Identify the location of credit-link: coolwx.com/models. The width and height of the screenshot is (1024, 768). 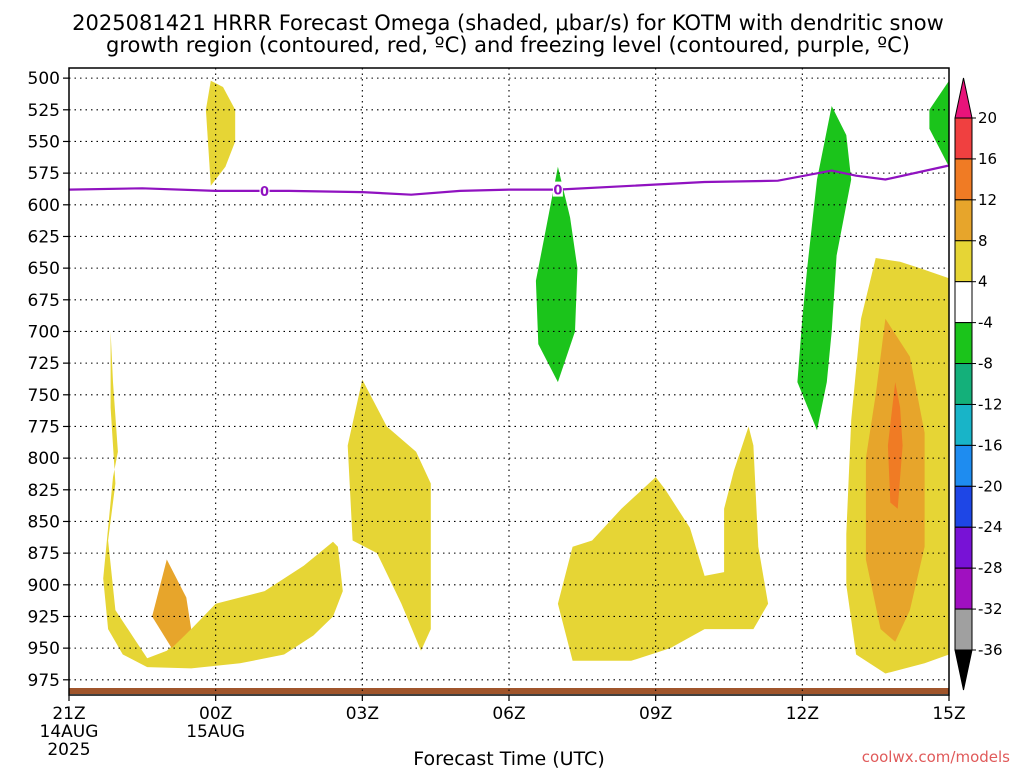
(936, 757).